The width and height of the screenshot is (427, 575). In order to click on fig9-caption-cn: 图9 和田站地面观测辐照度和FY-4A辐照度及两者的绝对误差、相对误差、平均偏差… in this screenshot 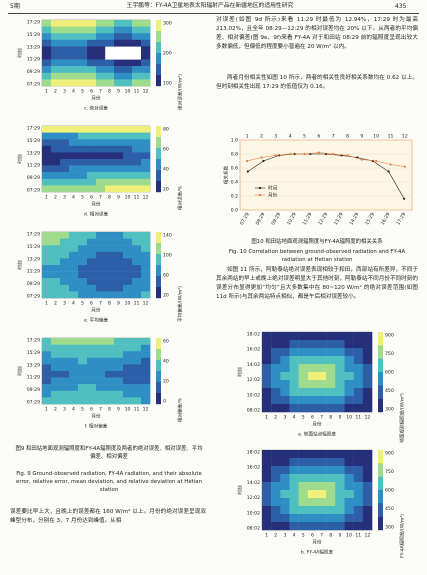, I will do `click(109, 453)`.